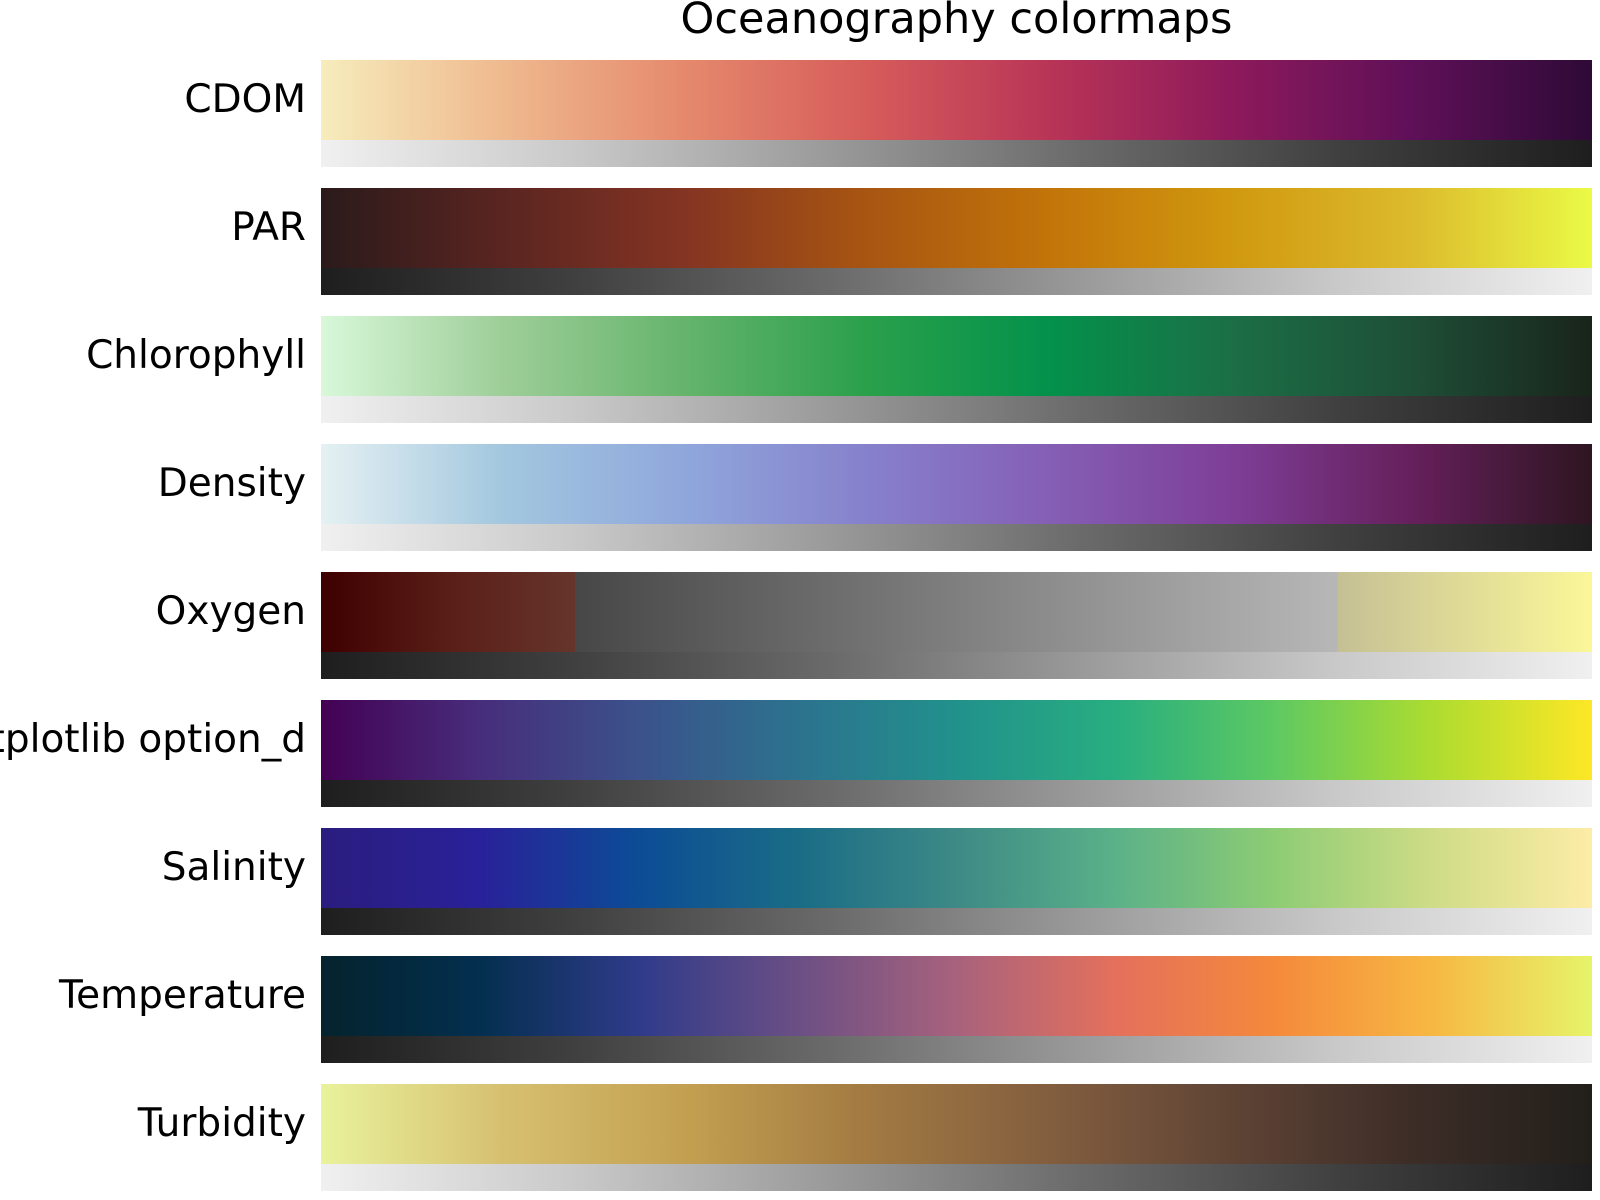 The height and width of the screenshot is (1200, 1600). What do you see at coordinates (233, 867) in the screenshot?
I see `colormap-label: Salinity` at bounding box center [233, 867].